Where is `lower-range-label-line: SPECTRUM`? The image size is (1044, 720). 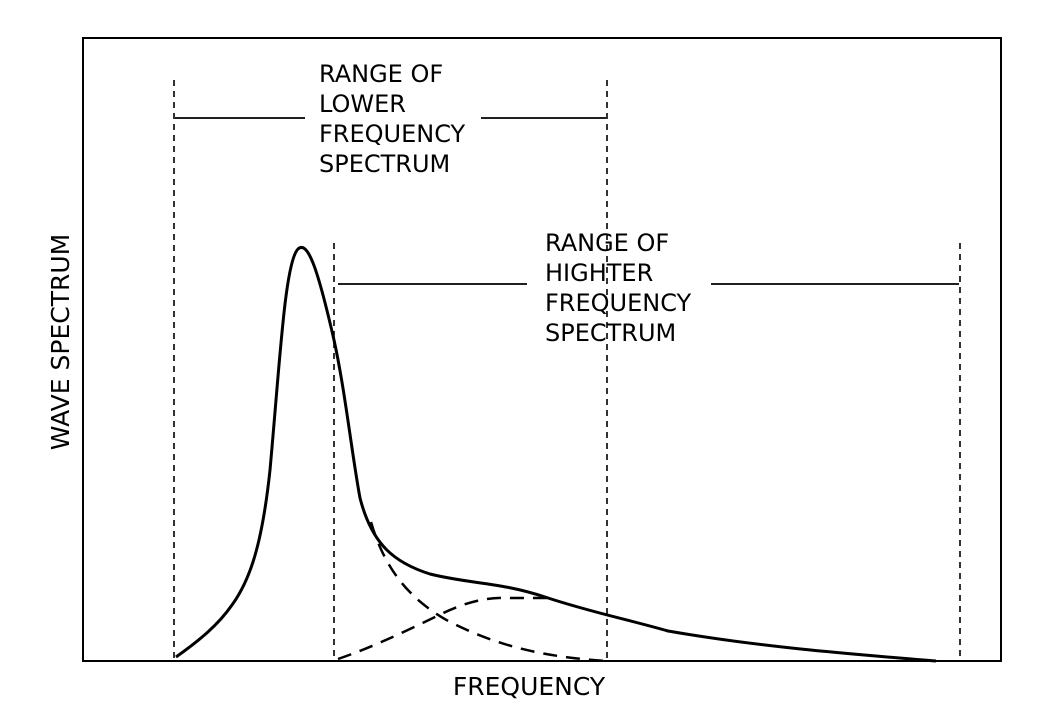
lower-range-label-line: SPECTRUM is located at coordinates (384, 164).